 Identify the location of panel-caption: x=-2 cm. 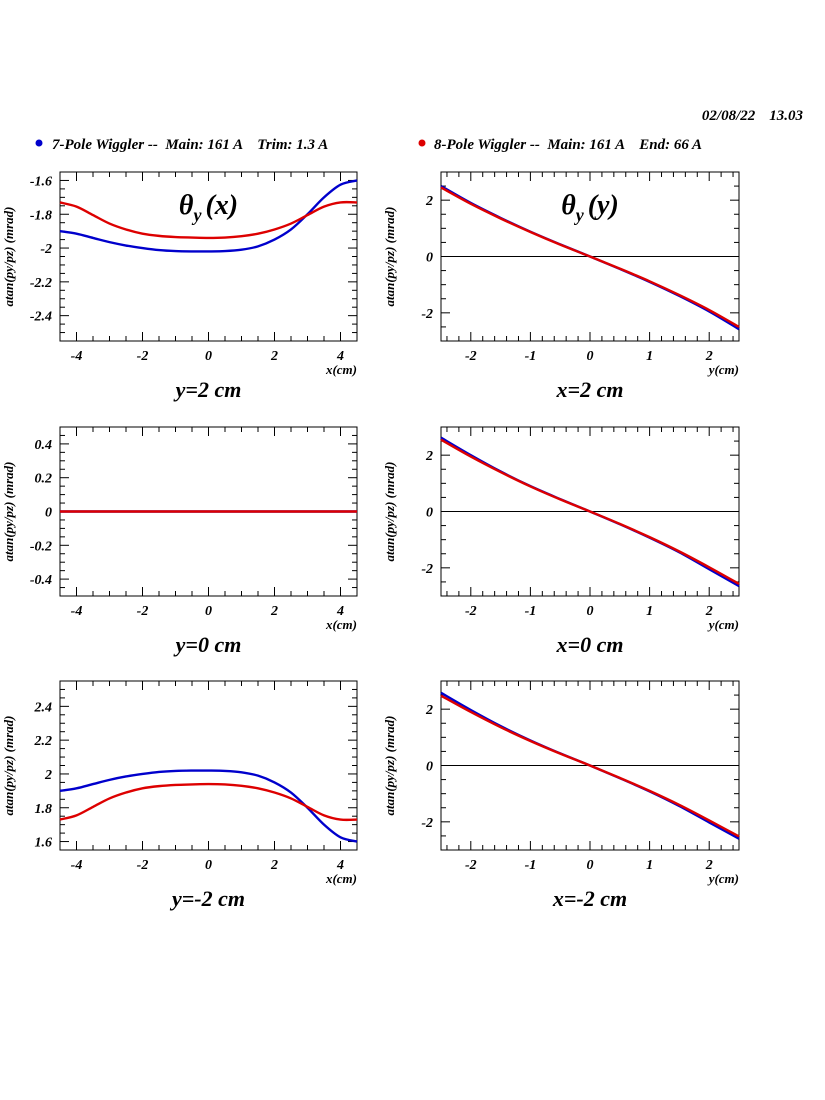
(589, 898).